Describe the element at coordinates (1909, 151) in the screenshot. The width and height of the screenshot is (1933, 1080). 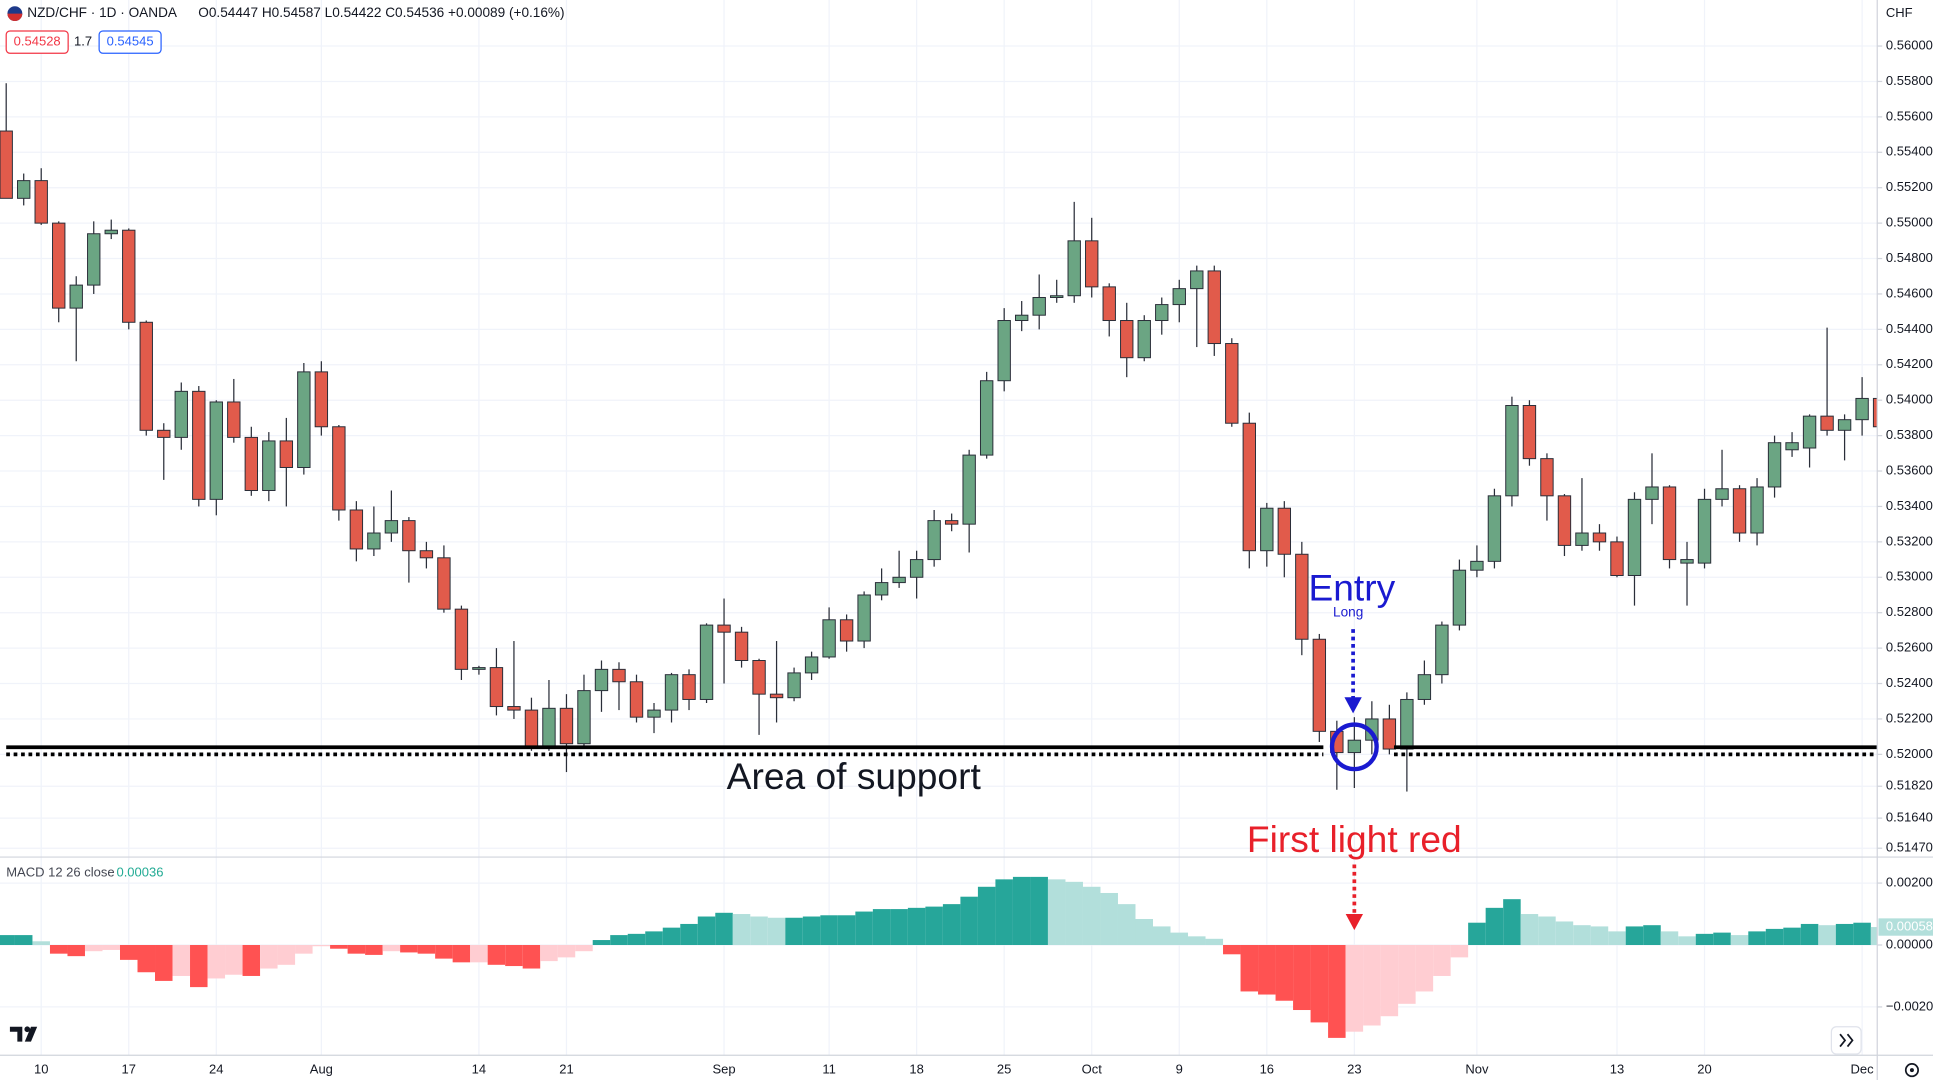
I see `y-tick-label: 0.55400` at that location.